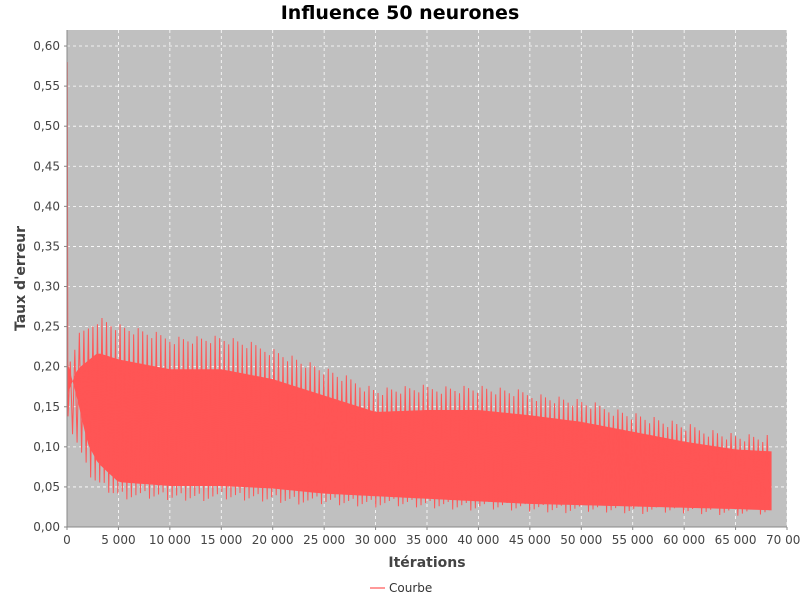 Image resolution: width=800 pixels, height=600 pixels. I want to click on y-tick-label: 0,30, so click(46, 287).